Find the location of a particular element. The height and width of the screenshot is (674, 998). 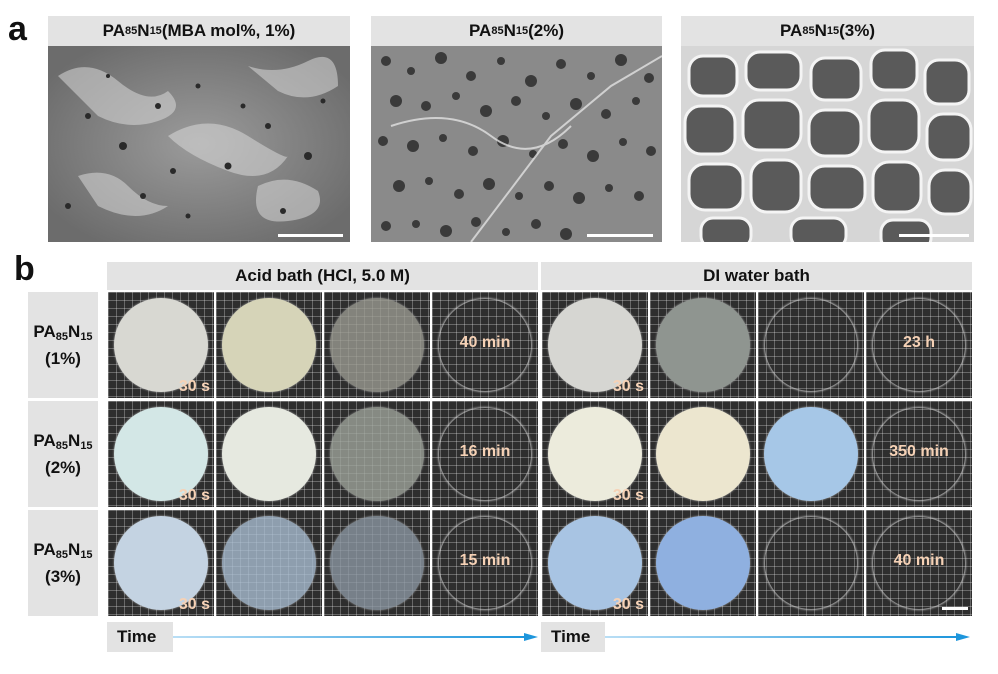

row-label-1pct: PA85N15 (1%) is located at coordinates (63, 345).